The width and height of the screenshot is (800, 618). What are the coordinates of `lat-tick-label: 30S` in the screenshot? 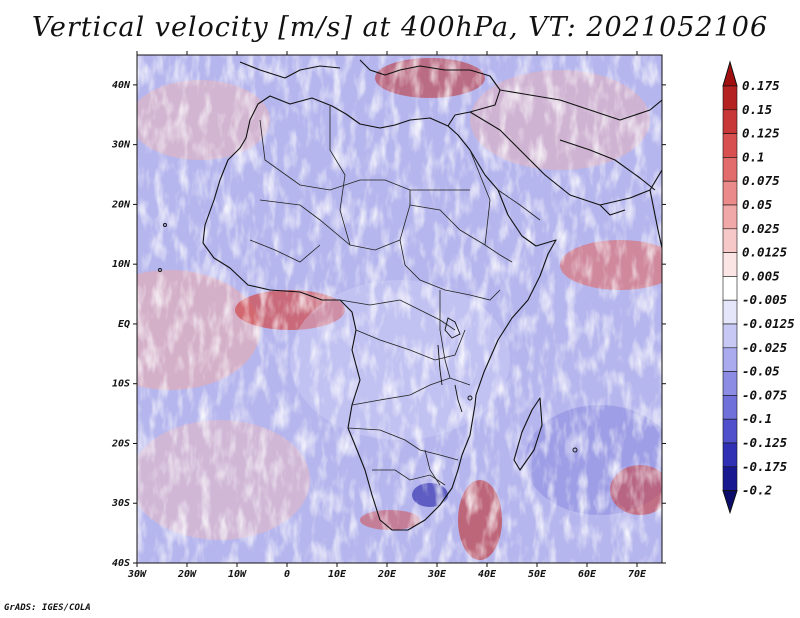 It's located at (120, 503).